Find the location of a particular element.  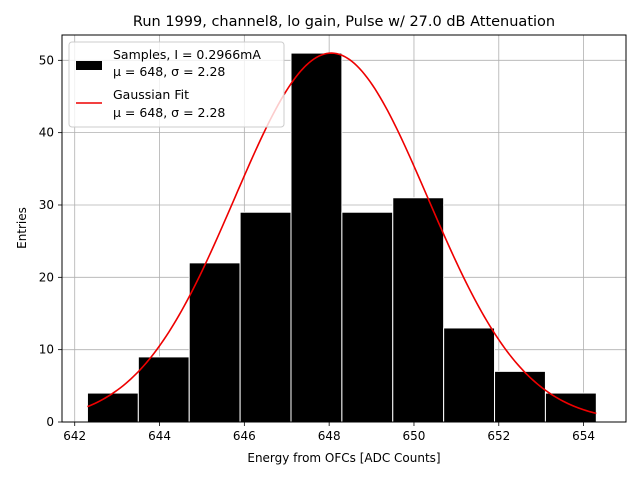

x-tick-label: 652 is located at coordinates (498, 436).